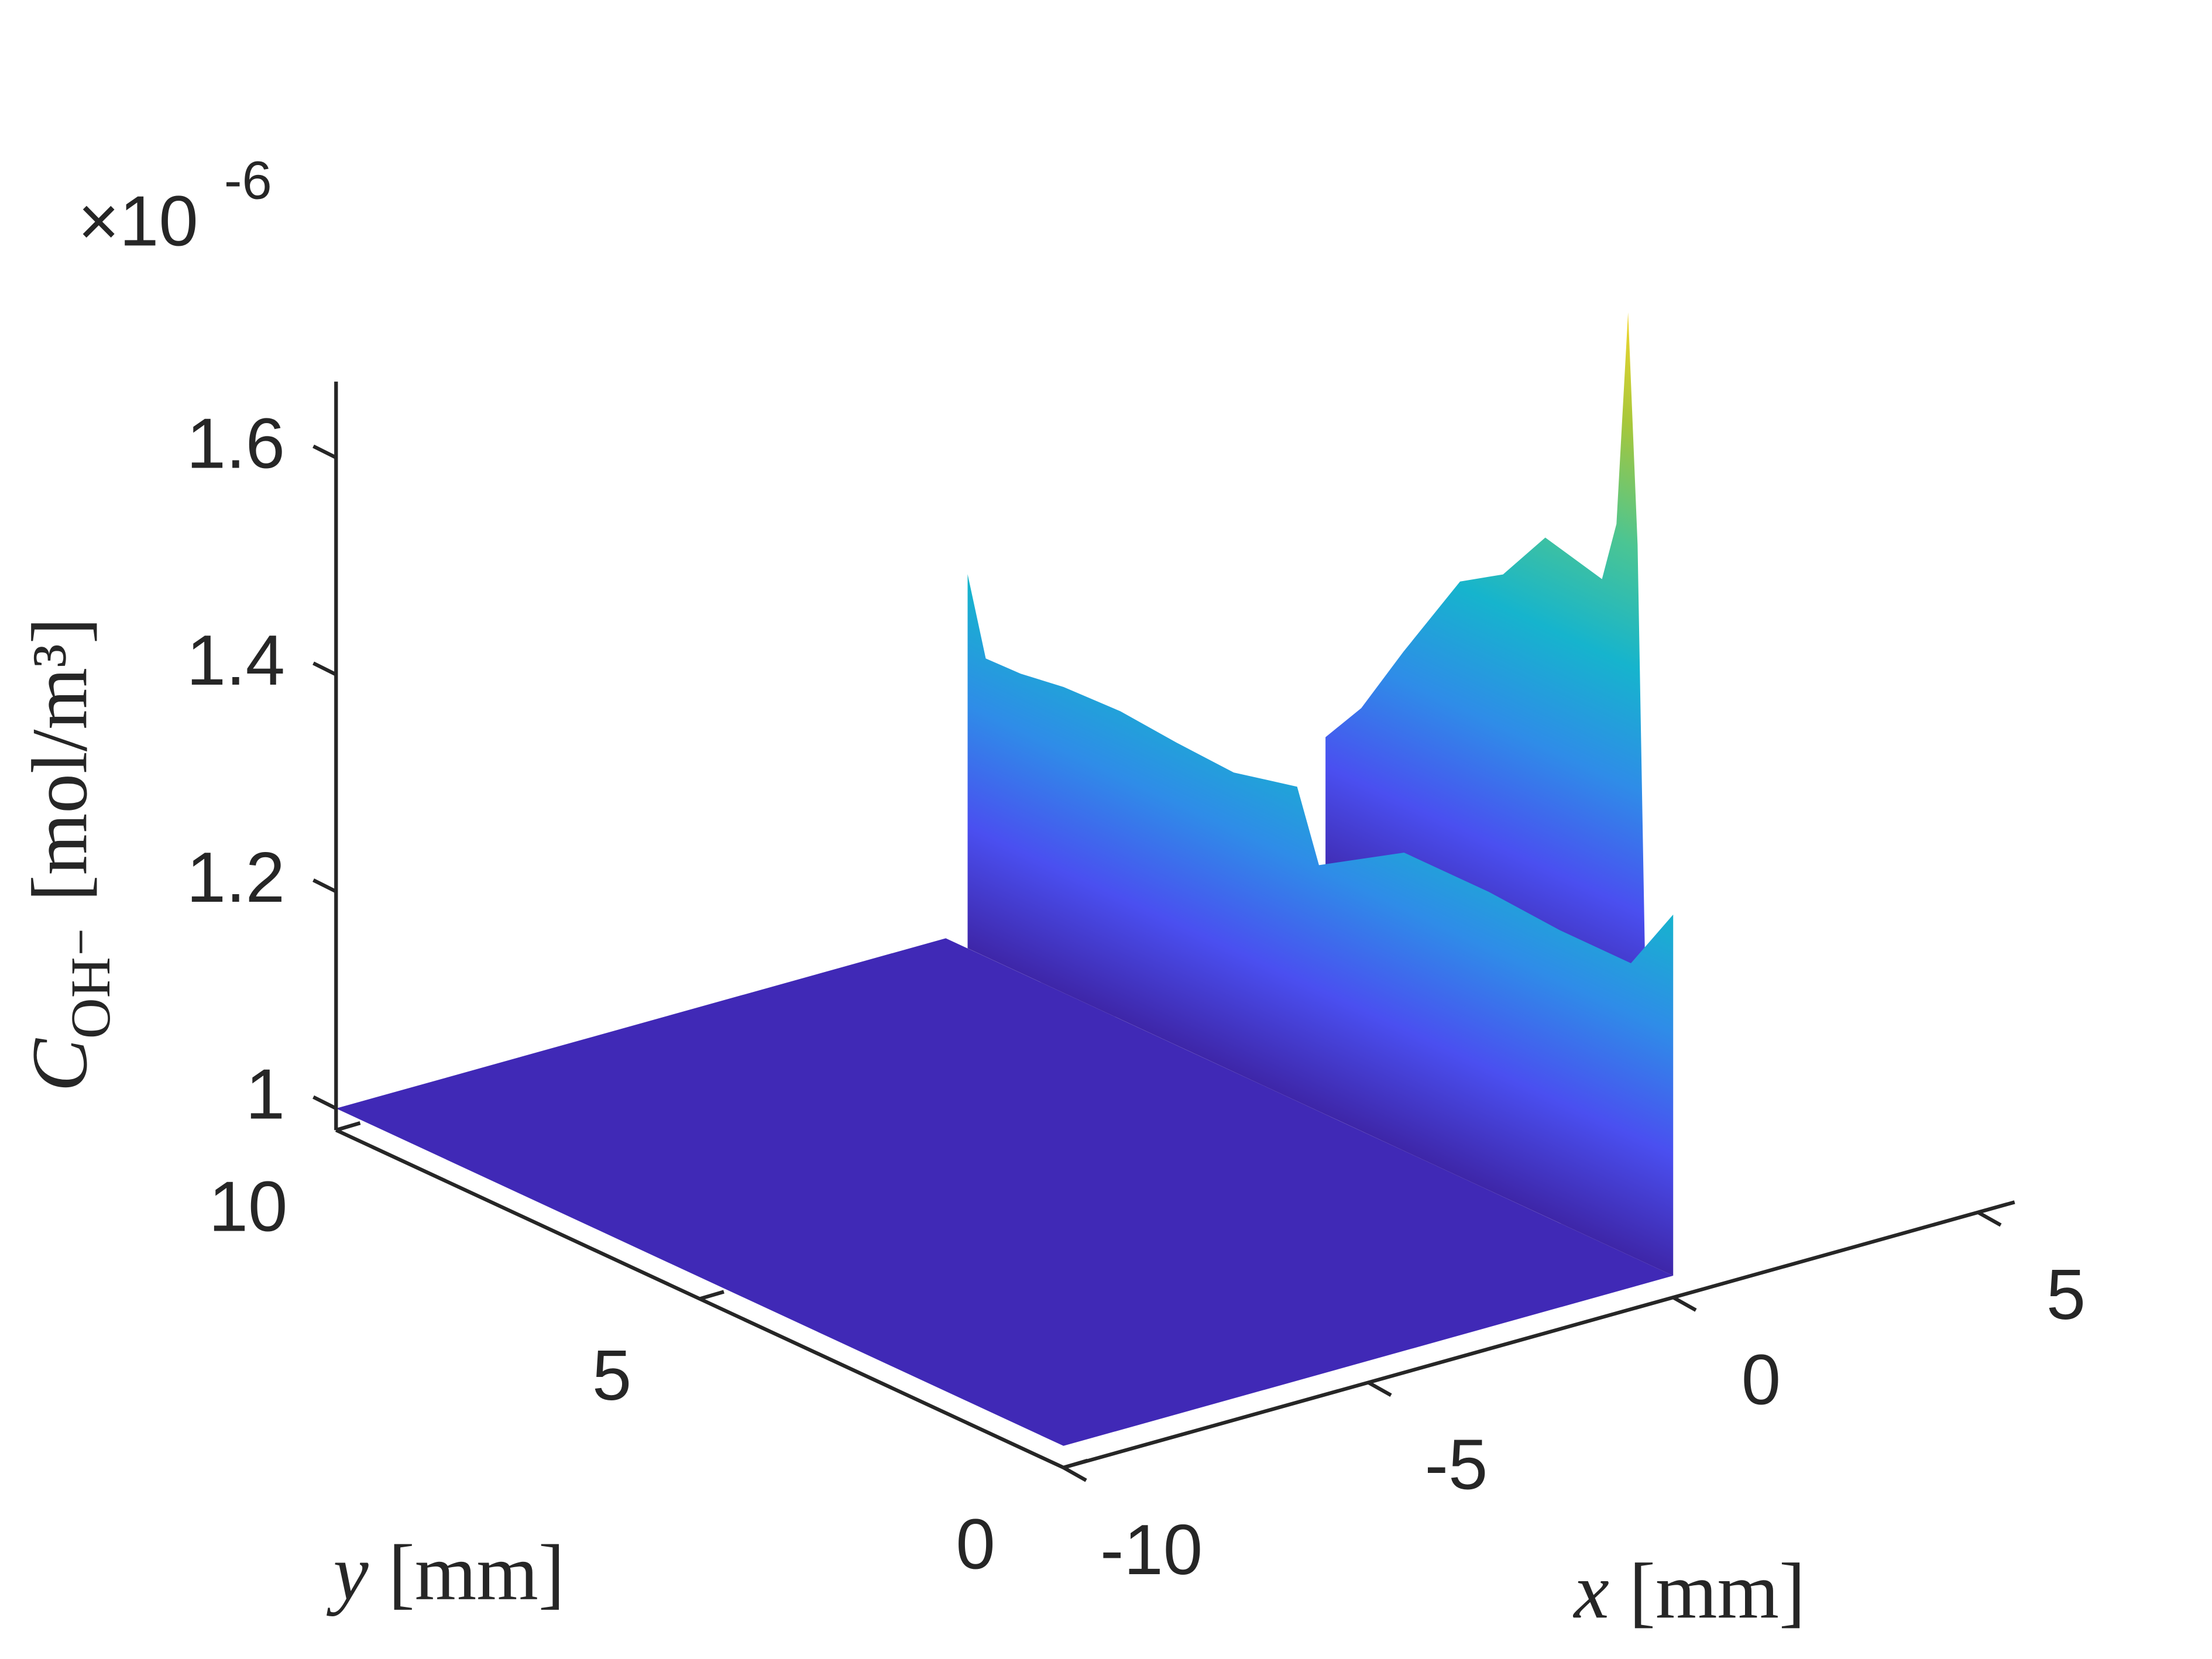 The height and width of the screenshot is (1659, 2212). What do you see at coordinates (347, 1573) in the screenshot?
I see `y-label-symbol: y` at bounding box center [347, 1573].